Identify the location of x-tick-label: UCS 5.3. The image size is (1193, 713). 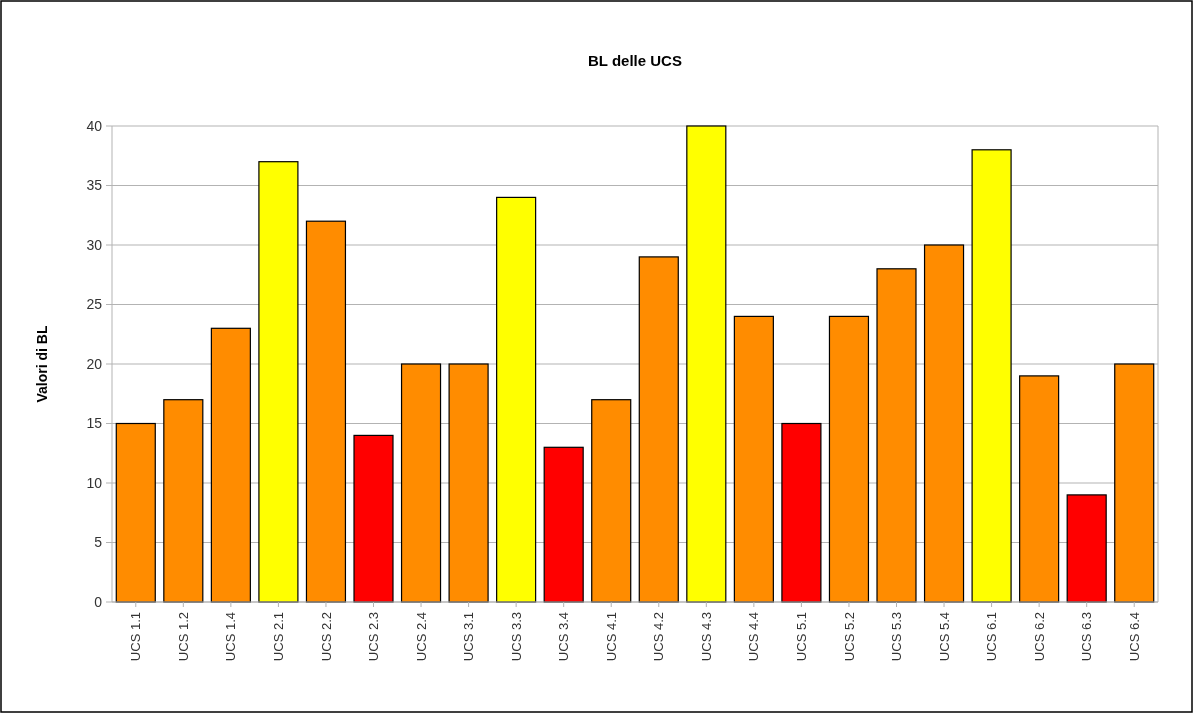
(897, 637).